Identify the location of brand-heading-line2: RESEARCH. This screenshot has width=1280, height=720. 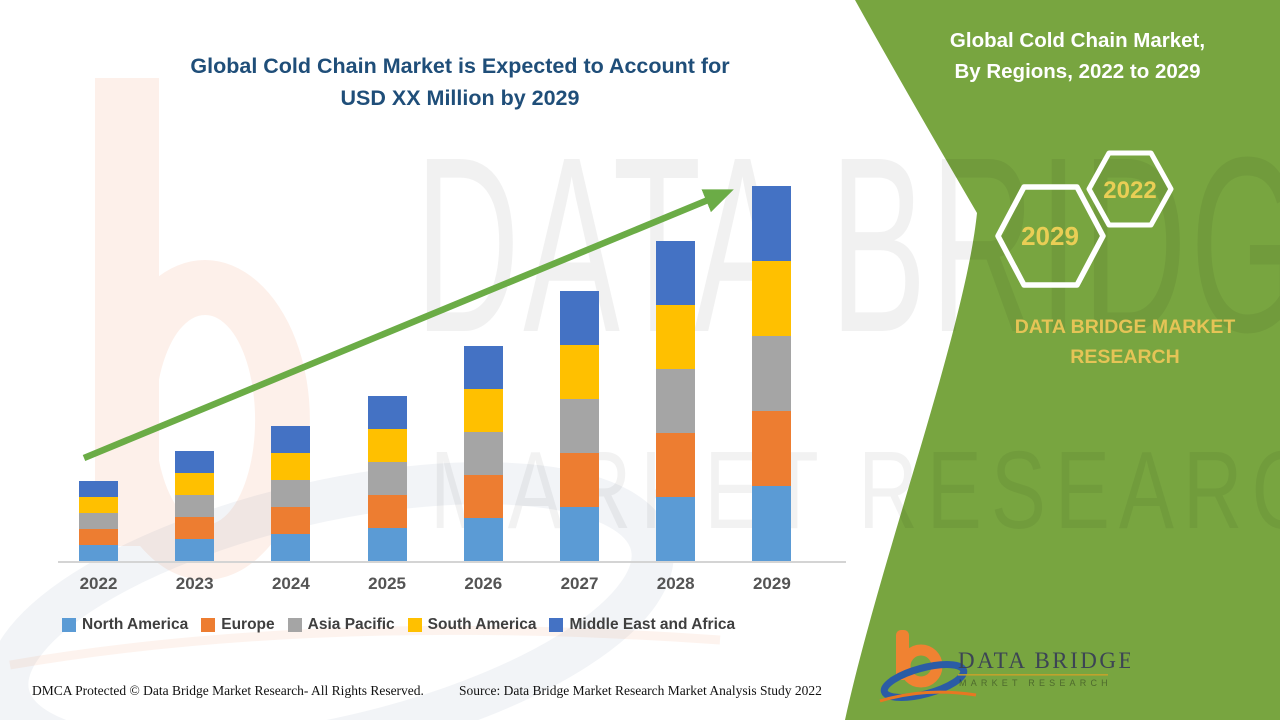
(1125, 357).